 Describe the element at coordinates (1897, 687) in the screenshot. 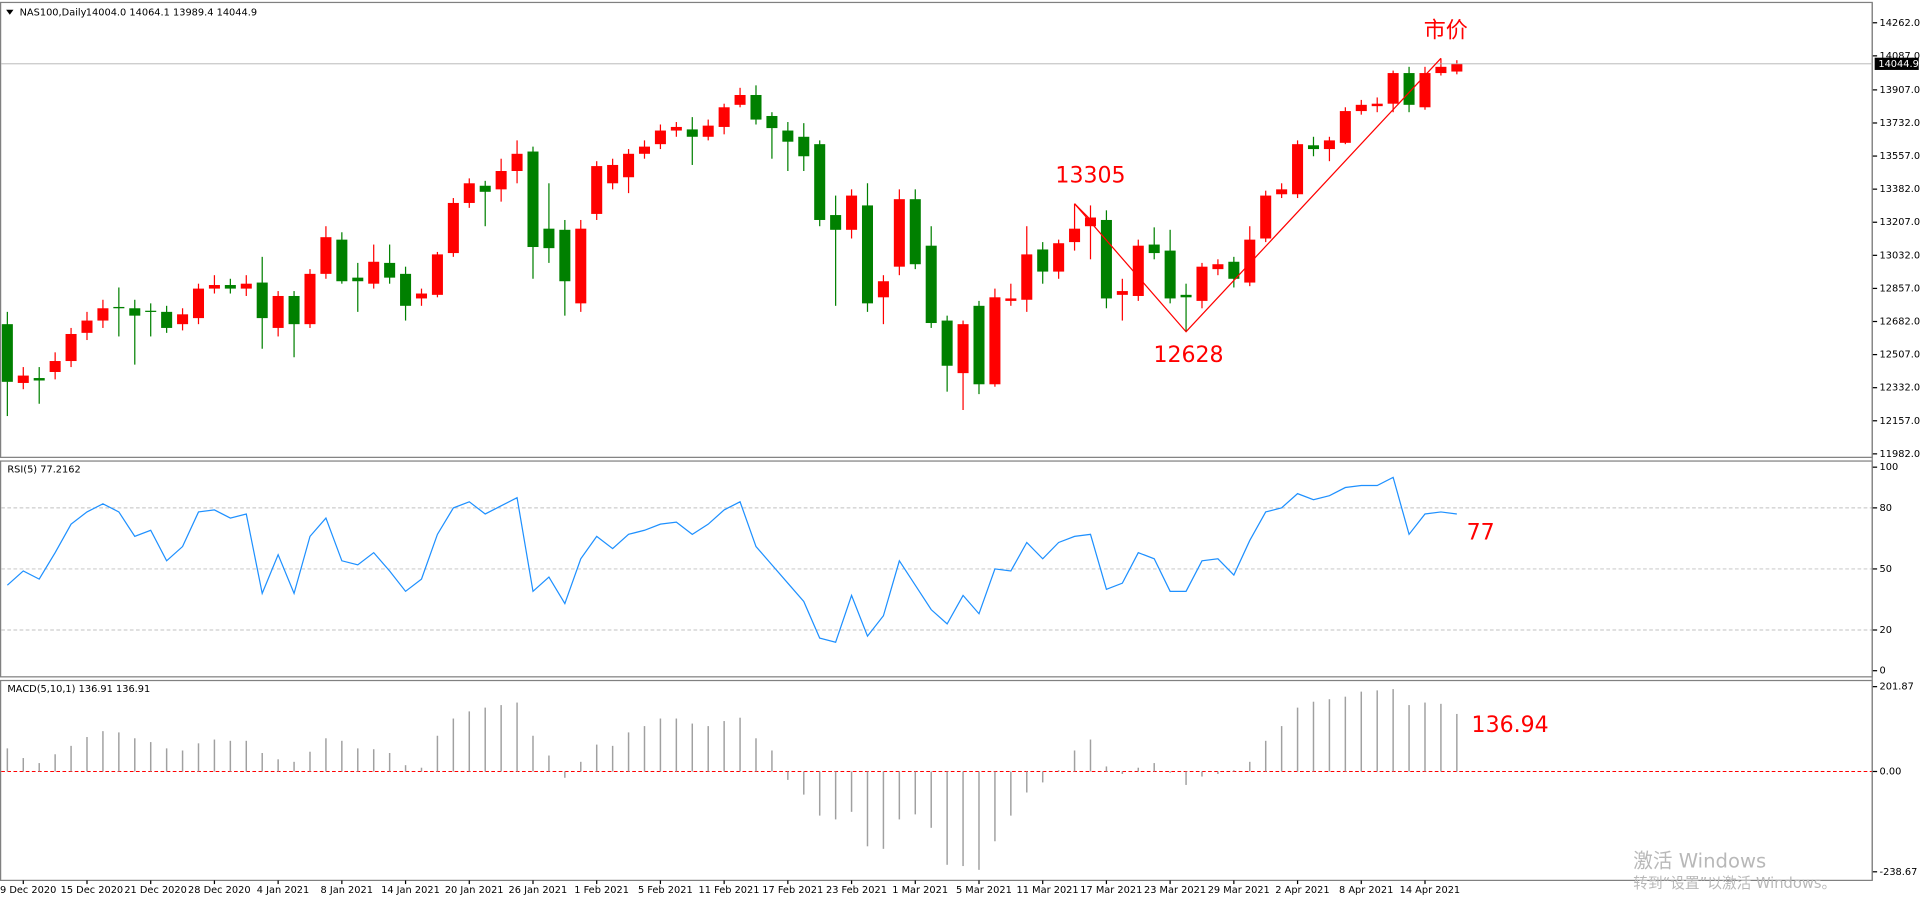

I see `y-tick-label: 201.87` at that location.